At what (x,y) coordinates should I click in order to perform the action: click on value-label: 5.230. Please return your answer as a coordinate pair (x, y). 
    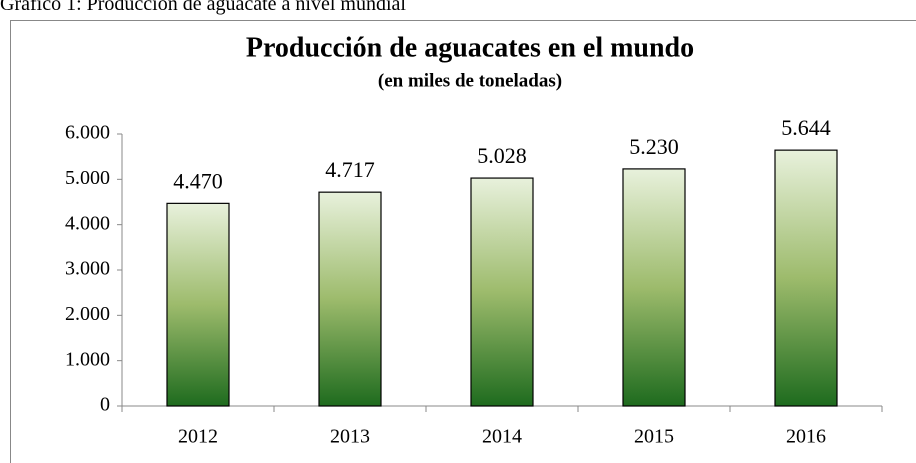
    Looking at the image, I should click on (654, 146).